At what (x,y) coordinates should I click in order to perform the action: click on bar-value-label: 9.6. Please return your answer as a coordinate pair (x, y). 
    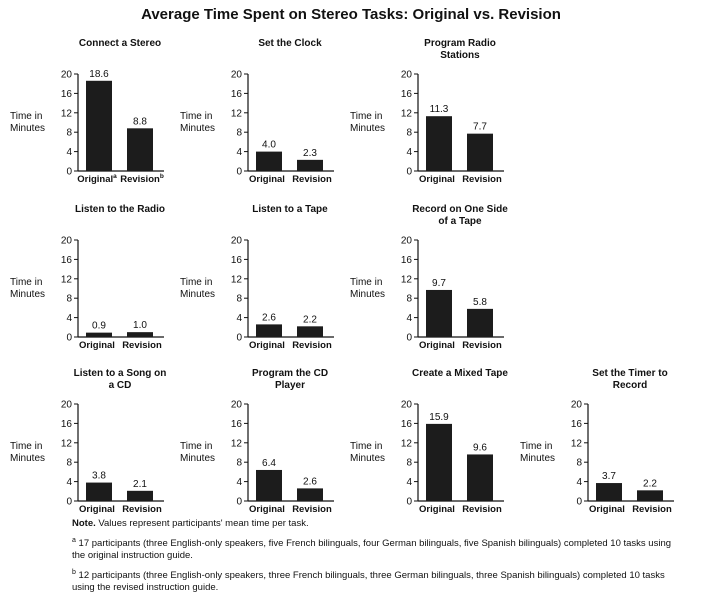
    Looking at the image, I should click on (480, 447).